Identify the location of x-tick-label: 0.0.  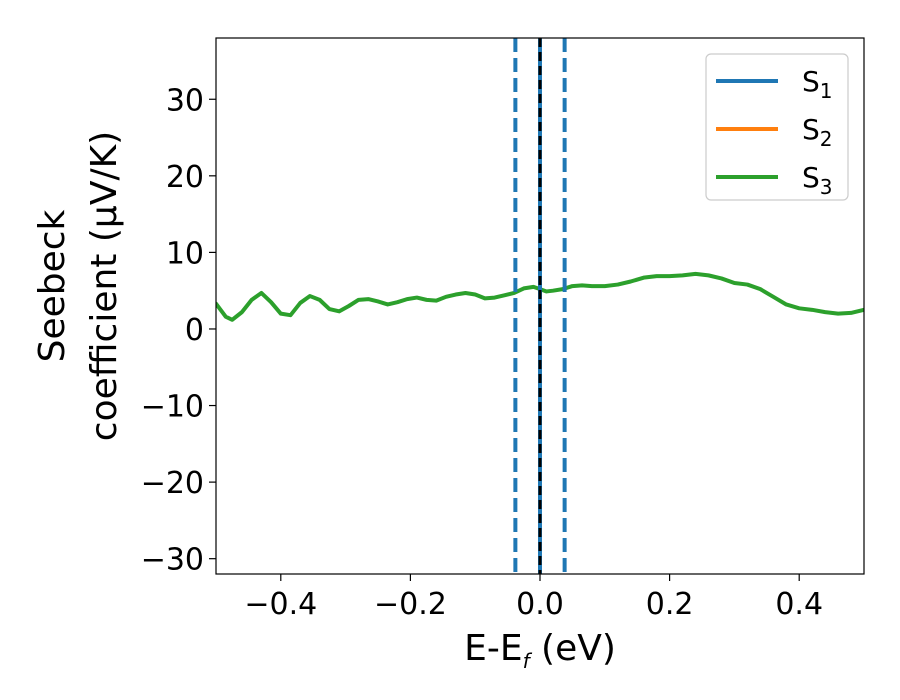
(540, 604).